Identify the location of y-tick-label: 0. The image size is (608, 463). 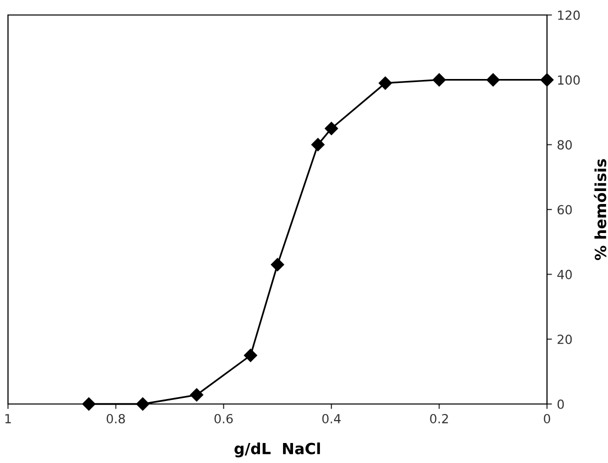
(561, 404).